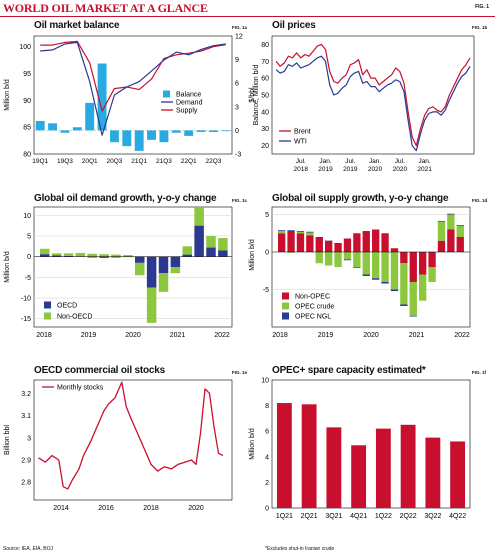 The width and height of the screenshot is (495, 555). I want to click on chart-a-ytick-label: 90, so click(27, 101).